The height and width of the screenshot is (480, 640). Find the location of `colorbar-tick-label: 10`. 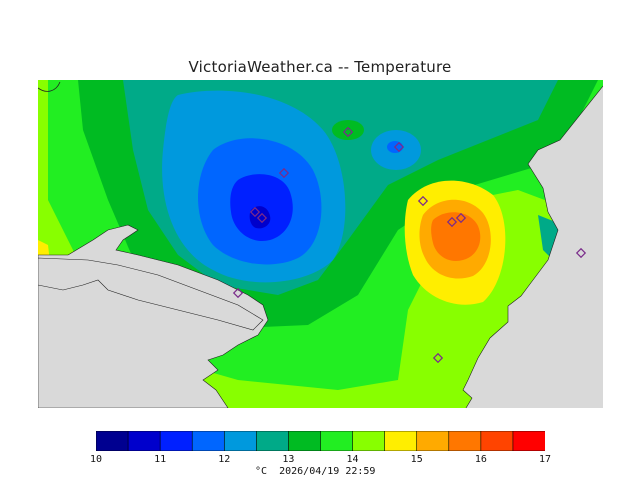

colorbar-tick-label: 10 is located at coordinates (96, 459).